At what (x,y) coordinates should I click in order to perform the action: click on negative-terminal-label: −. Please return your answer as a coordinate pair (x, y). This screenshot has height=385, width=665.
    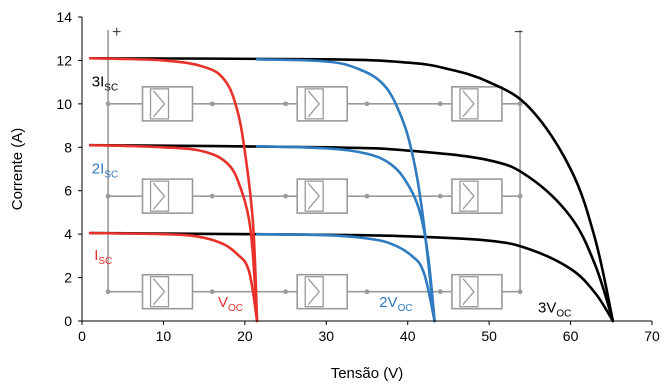
    Looking at the image, I should click on (518, 32).